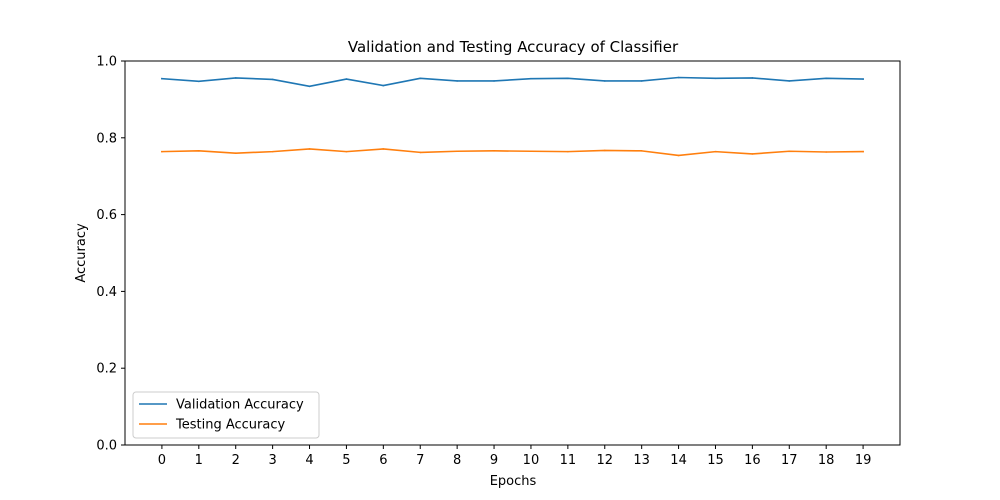  What do you see at coordinates (789, 460) in the screenshot?
I see `x-tick-label-17: 17` at bounding box center [789, 460].